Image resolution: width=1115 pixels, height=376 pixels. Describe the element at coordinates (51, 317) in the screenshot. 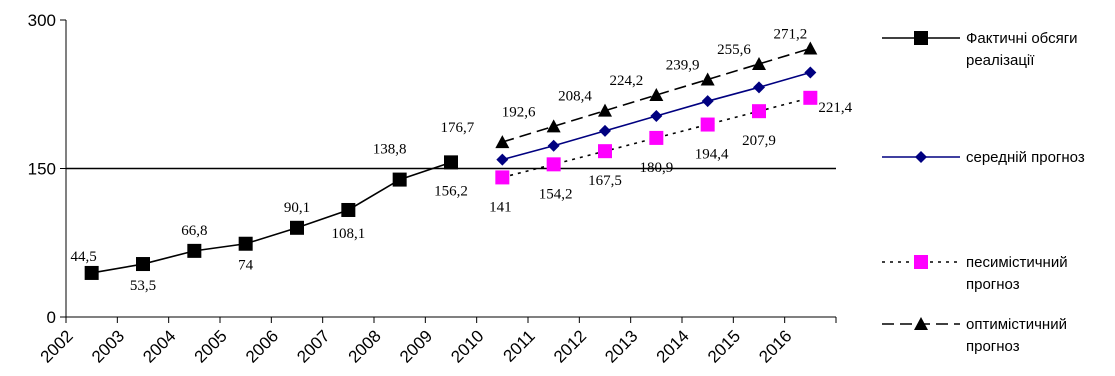

I see `y-tick-label: 0` at that location.